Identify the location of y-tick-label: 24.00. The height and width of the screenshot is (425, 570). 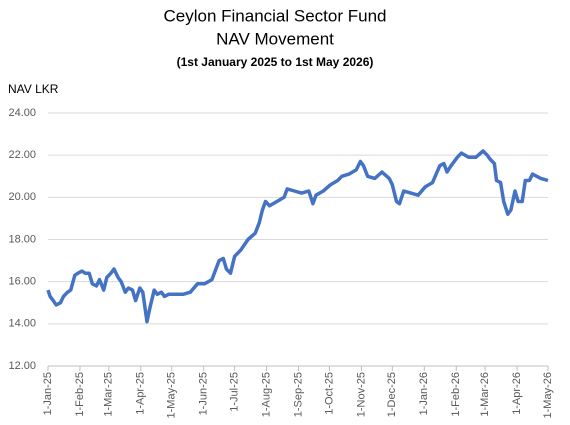
(22, 113).